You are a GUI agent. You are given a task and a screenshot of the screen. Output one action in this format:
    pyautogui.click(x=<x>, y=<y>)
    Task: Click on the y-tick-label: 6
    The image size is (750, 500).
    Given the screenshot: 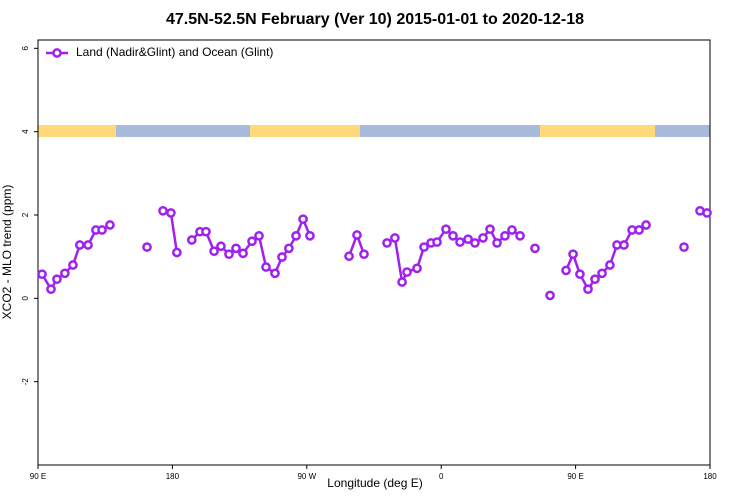 What is the action you would take?
    pyautogui.click(x=25, y=48)
    